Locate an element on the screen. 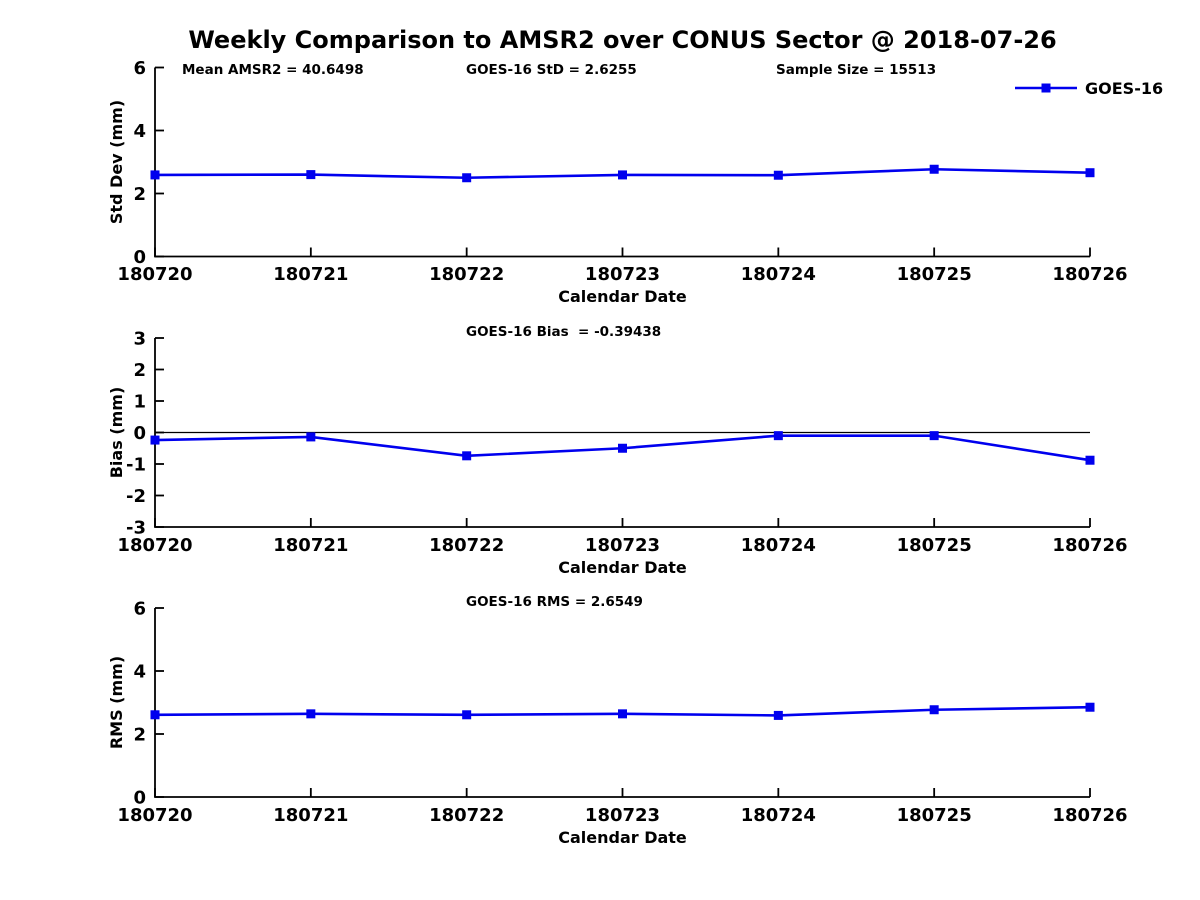 The image size is (1200, 900). annotation-text: GOES-16 Bias = -0.39438 is located at coordinates (563, 332).